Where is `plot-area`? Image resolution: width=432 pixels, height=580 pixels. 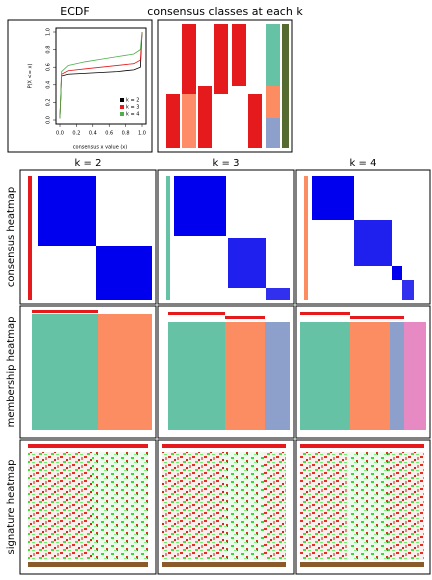
plot-area is located at coordinates (101, 76).